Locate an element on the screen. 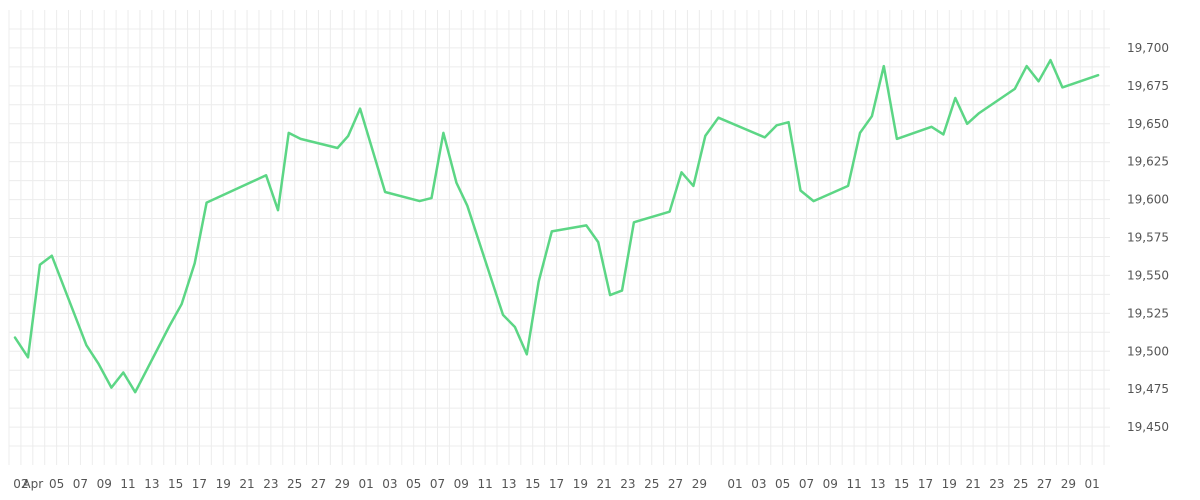 The image size is (1200, 500). x-tick-label: 02 is located at coordinates (20, 484).